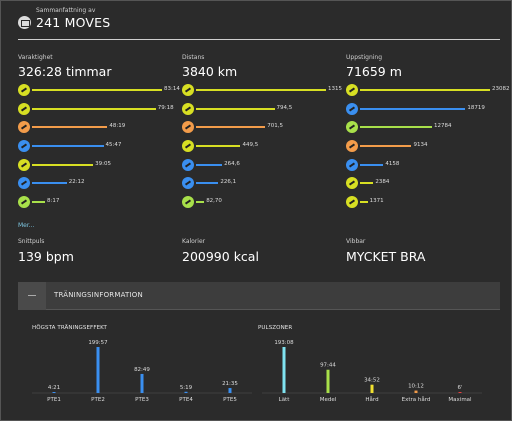  What do you see at coordinates (186, 388) in the screenshot?
I see `bar-value-label: 5:19` at bounding box center [186, 388].